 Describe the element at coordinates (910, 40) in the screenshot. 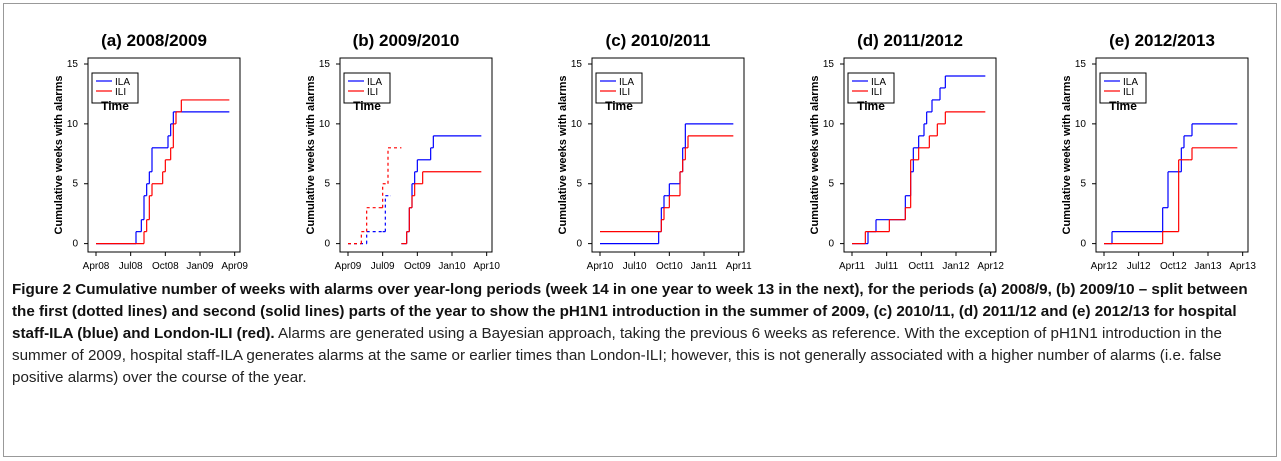

I see `panel-title: (d) 2011/2012` at that location.